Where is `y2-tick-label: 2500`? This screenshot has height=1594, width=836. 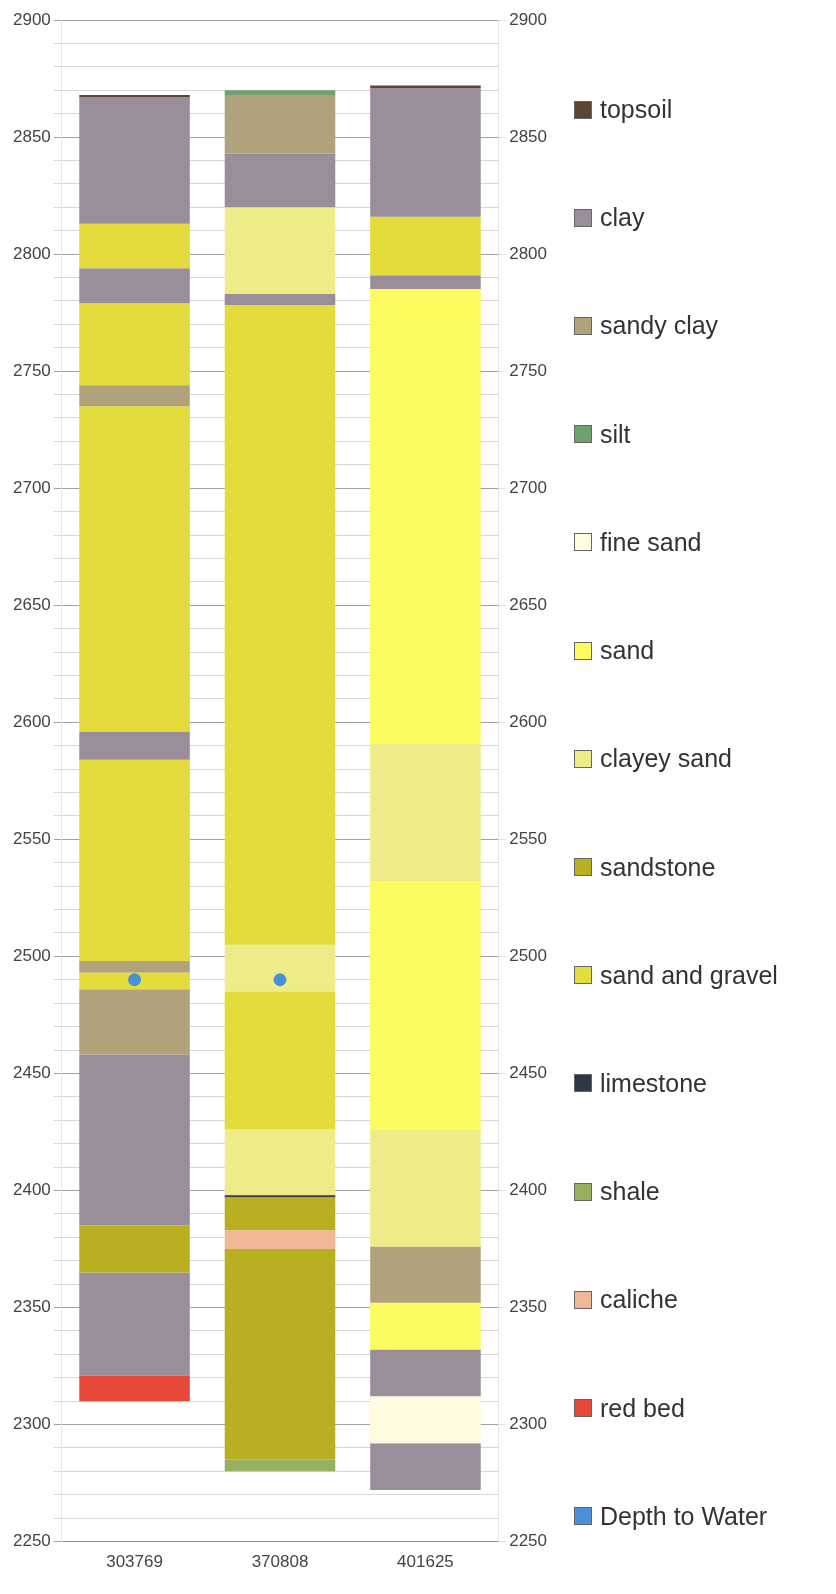 y2-tick-label: 2500 is located at coordinates (528, 956).